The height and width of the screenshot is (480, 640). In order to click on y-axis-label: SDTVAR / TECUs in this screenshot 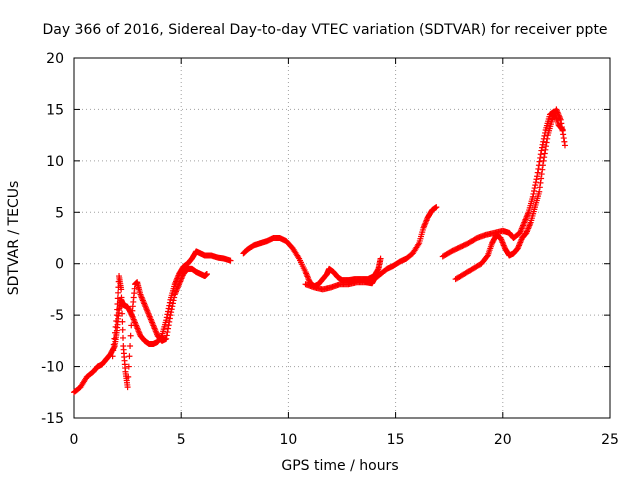, I will do `click(14, 238)`.